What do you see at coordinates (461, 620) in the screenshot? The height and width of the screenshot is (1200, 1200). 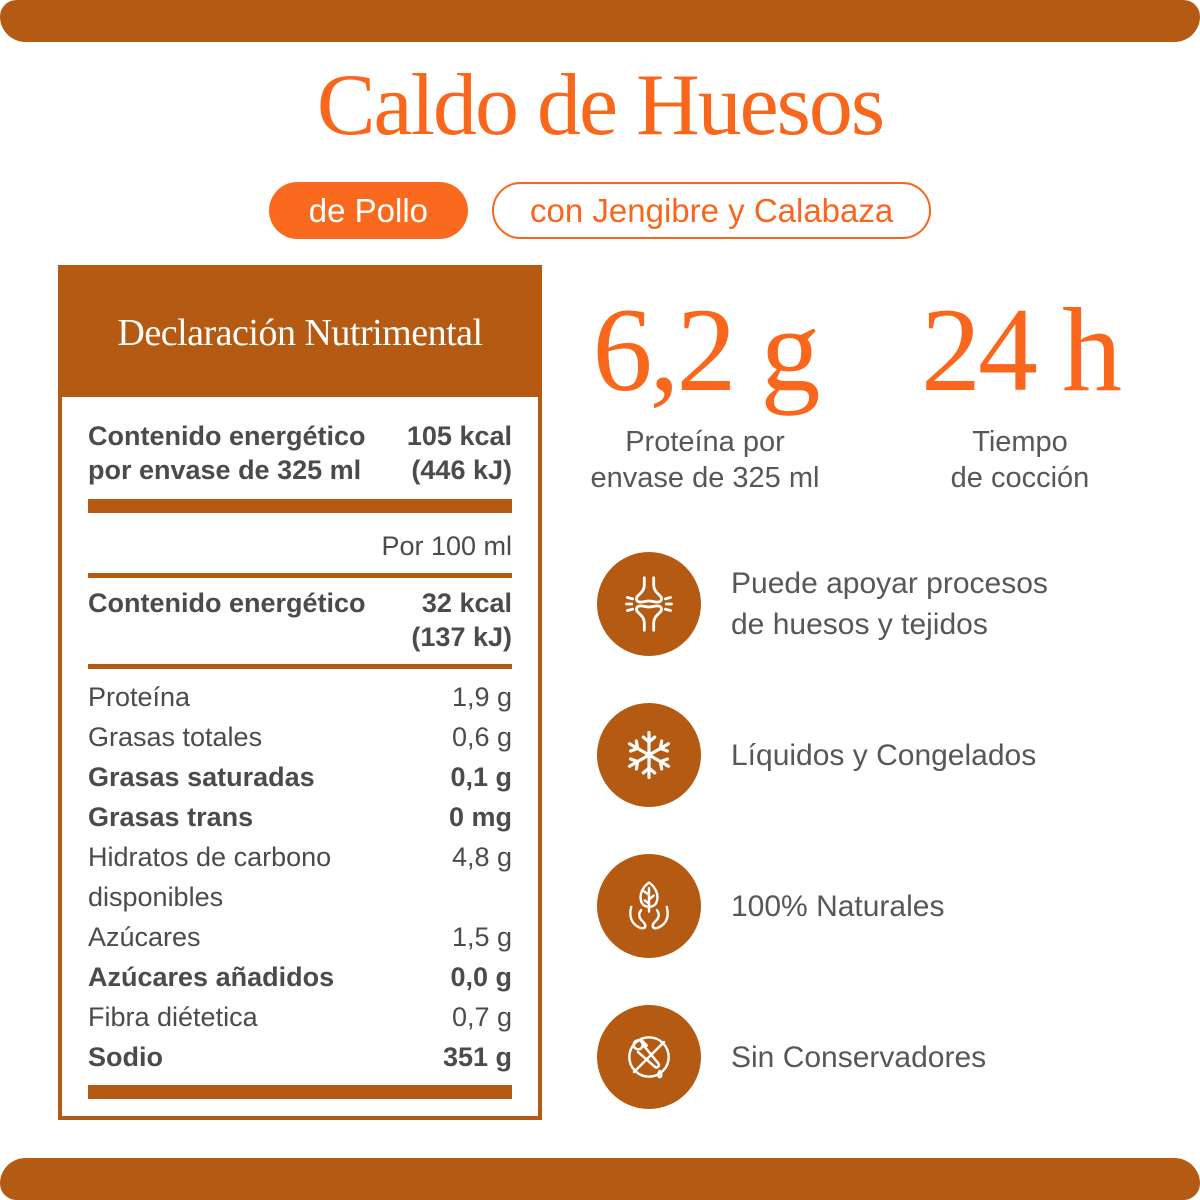 I see `nutrient-value: 32 kcal (137 kJ)` at bounding box center [461, 620].